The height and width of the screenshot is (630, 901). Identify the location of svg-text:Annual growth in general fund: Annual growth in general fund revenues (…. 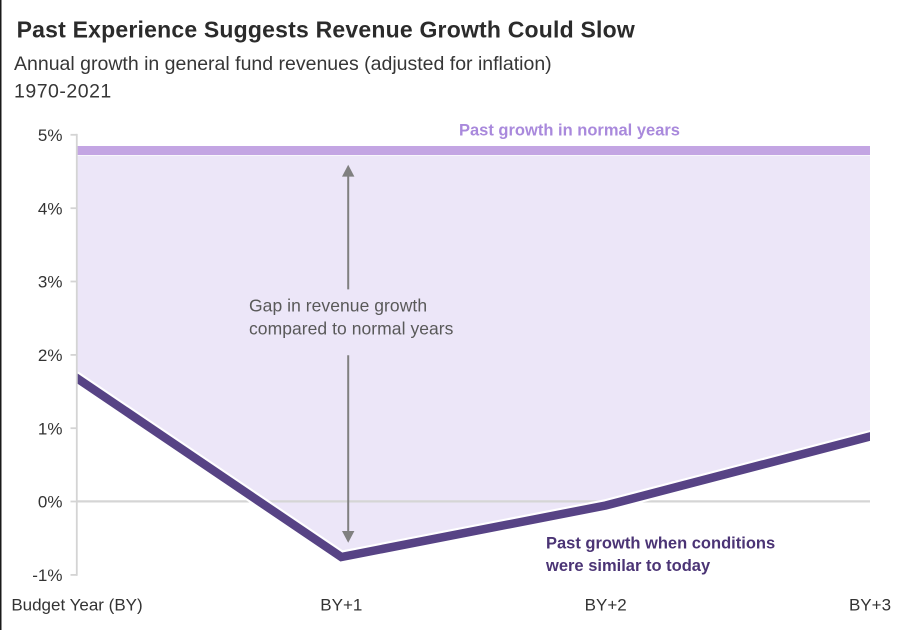
(283, 64).